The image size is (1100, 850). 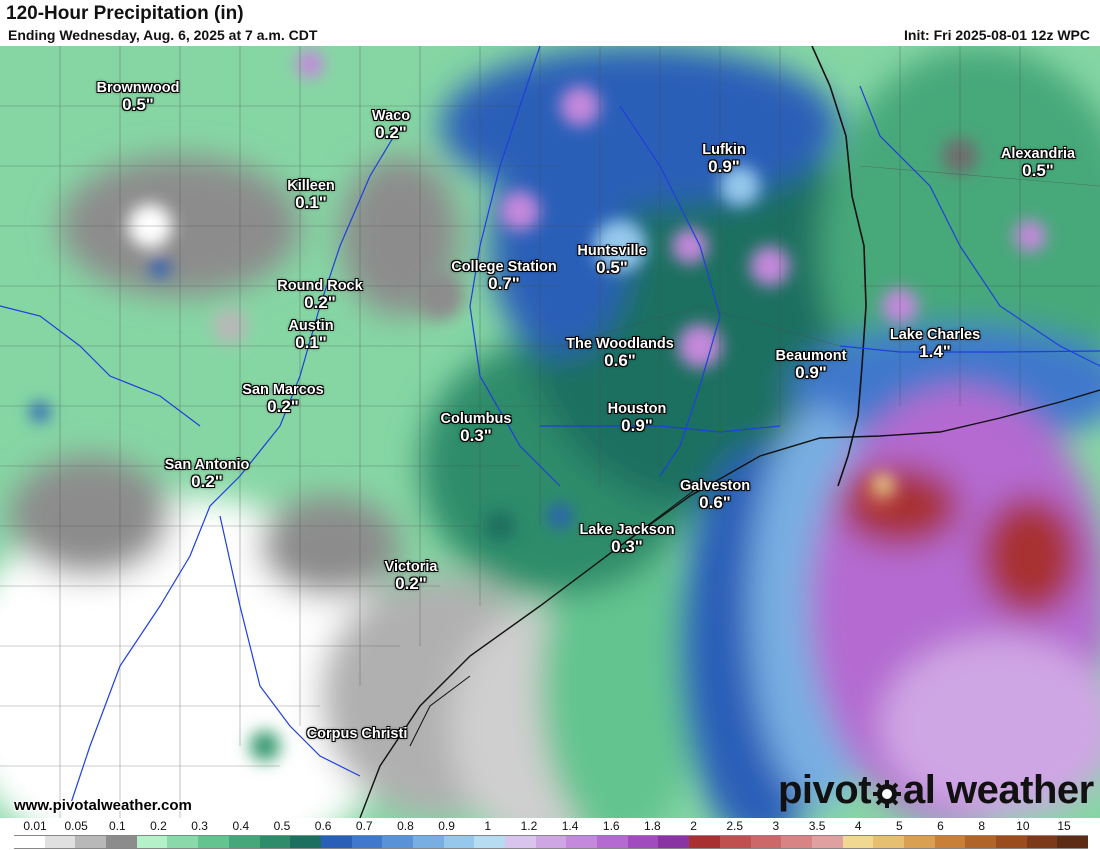 I want to click on city-name: Alexandria, so click(x=1038, y=154).